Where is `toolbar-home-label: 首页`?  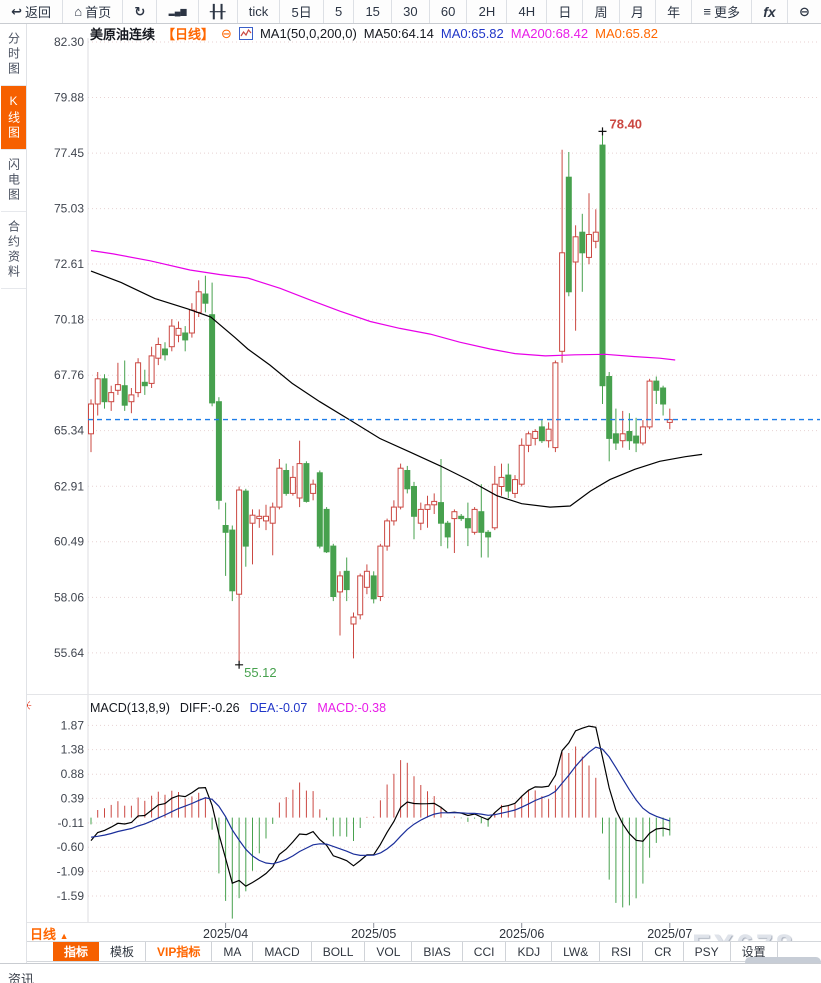
toolbar-home-label: 首页 is located at coordinates (98, 12).